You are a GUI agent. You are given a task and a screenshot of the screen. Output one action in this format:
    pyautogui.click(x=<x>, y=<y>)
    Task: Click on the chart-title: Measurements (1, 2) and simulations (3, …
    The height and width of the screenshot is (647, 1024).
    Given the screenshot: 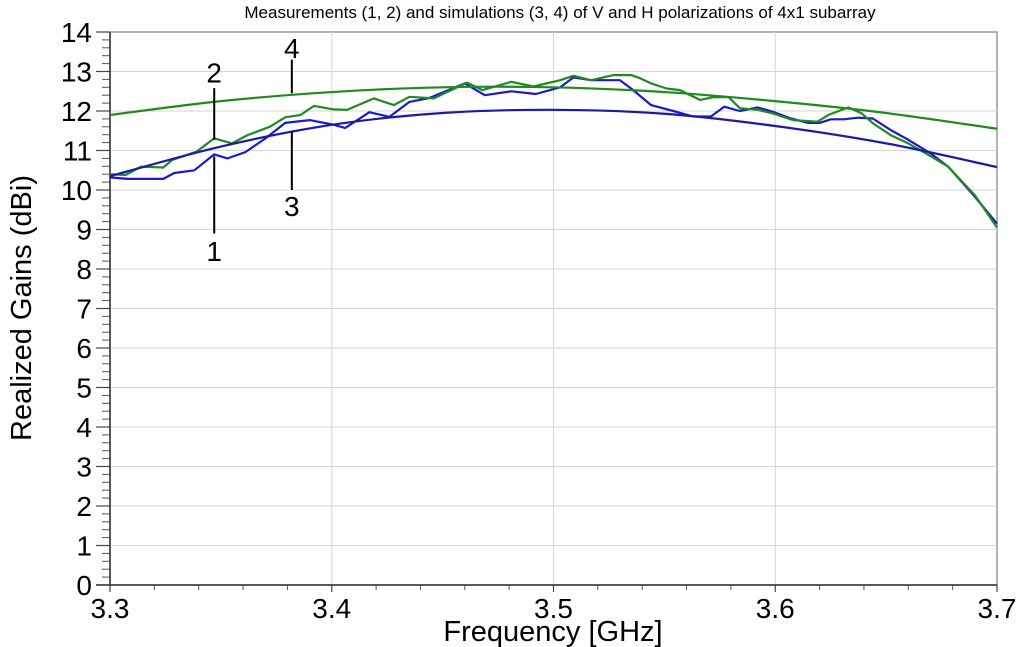 What is the action you would take?
    pyautogui.click(x=560, y=12)
    